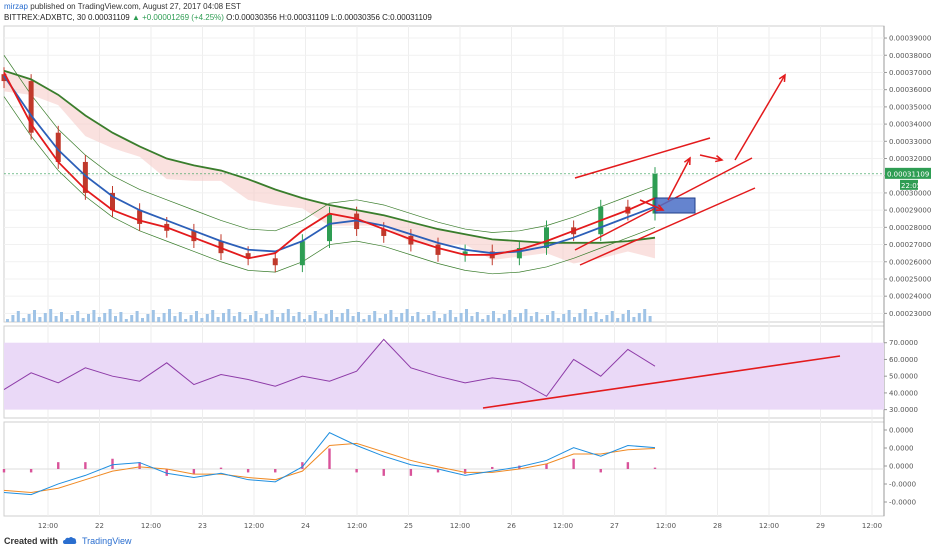 This screenshot has width=932, height=550. I want to click on x-tick-label: 29, so click(820, 526).